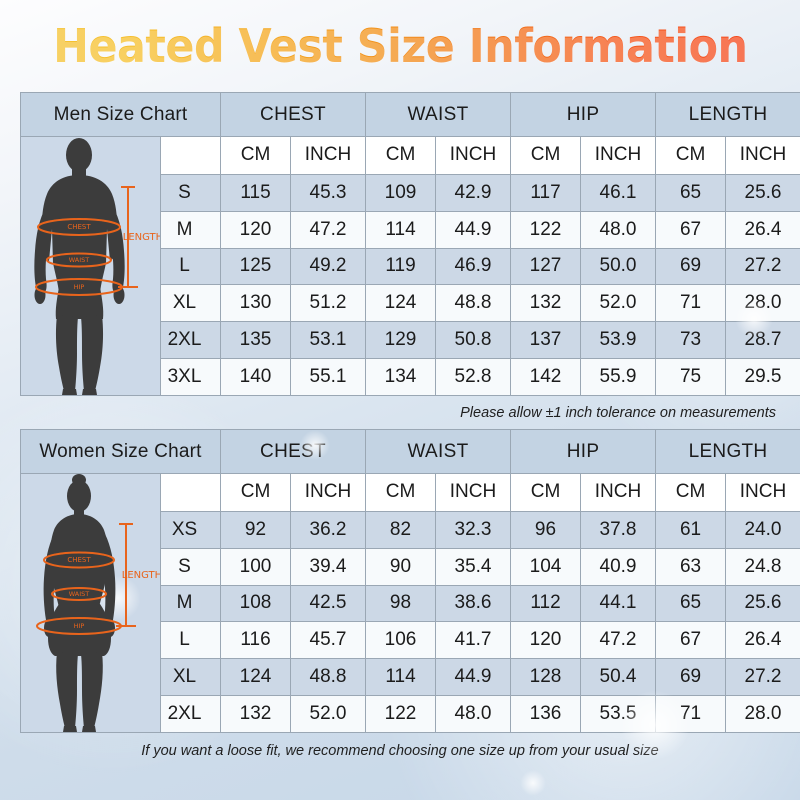 The height and width of the screenshot is (800, 800). Describe the element at coordinates (618, 640) in the screenshot. I see `women-row-hip-in: 47.2` at that location.